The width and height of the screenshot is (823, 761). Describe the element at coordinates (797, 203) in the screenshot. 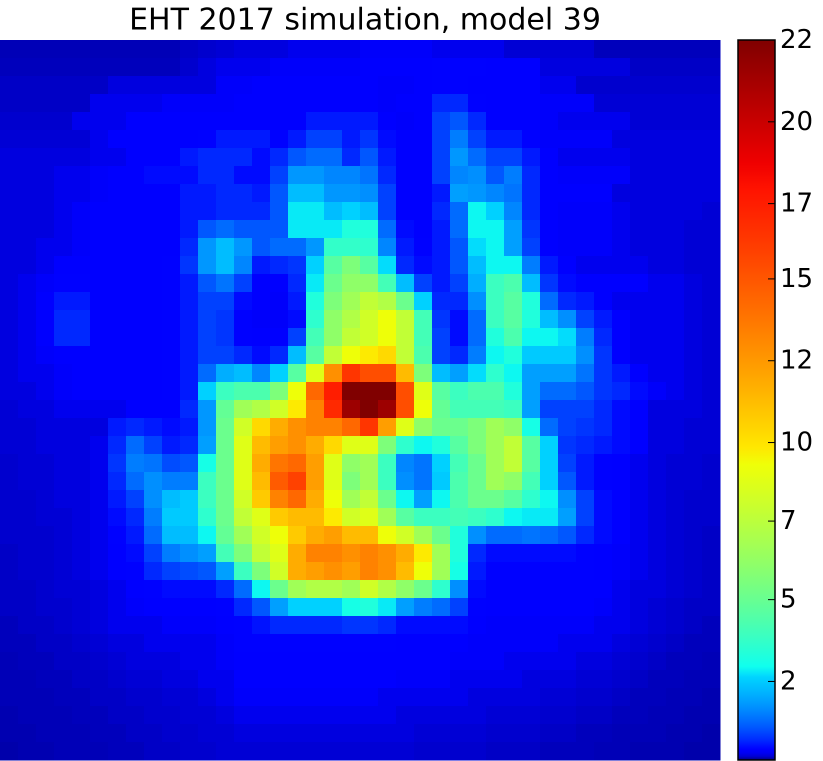

I see `color-bar-label: 17` at that location.